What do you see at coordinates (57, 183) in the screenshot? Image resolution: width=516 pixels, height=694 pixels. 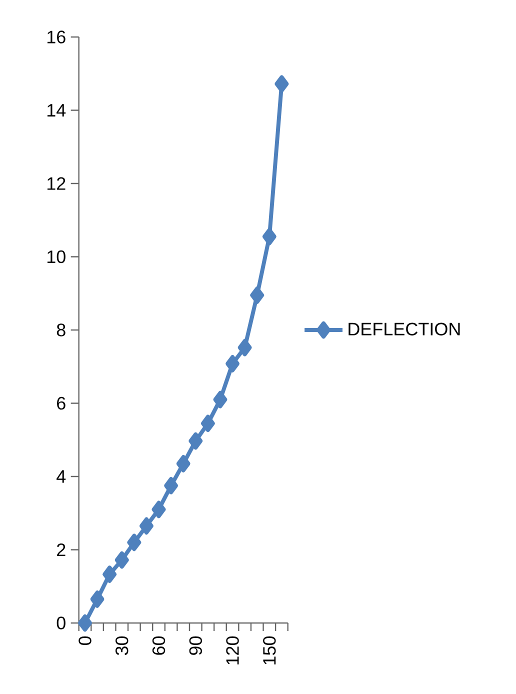 I see `y-tick-label: 12` at bounding box center [57, 183].